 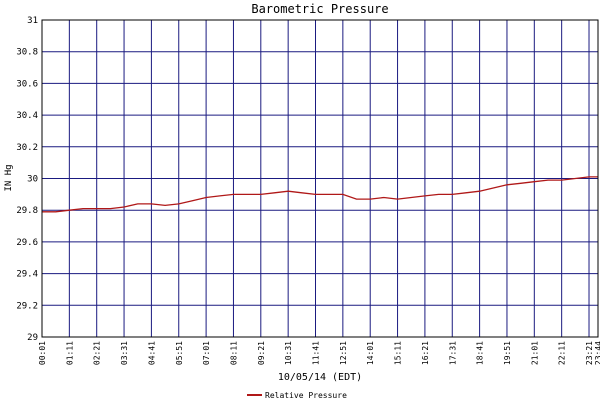 What do you see at coordinates (319, 9) in the screenshot?
I see `chart-title: Barometric Pressure` at bounding box center [319, 9].